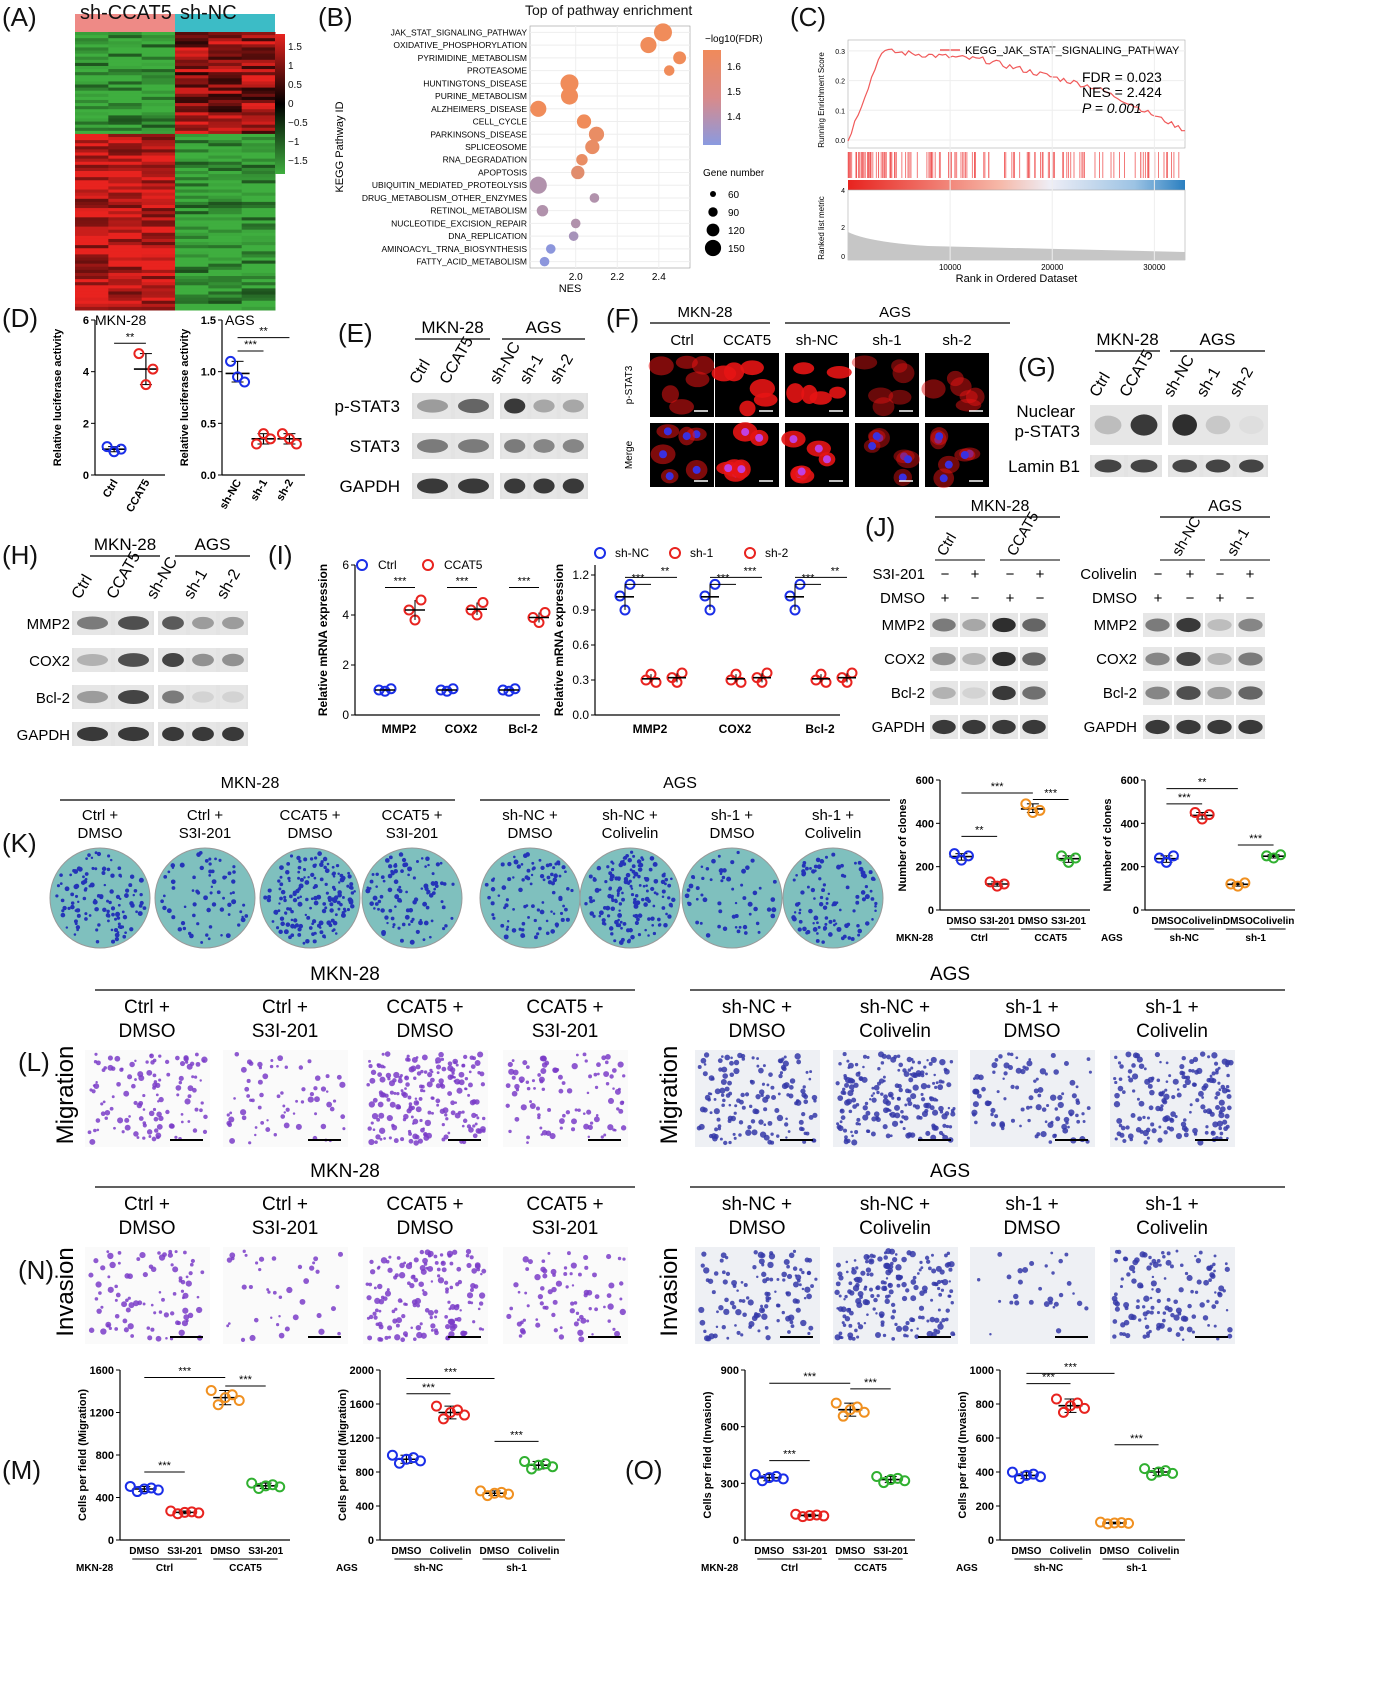 The height and width of the screenshot is (1692, 1400). What do you see at coordinates (225, 23) in the screenshot?
I see `heatmap-group-bar-nc` at bounding box center [225, 23].